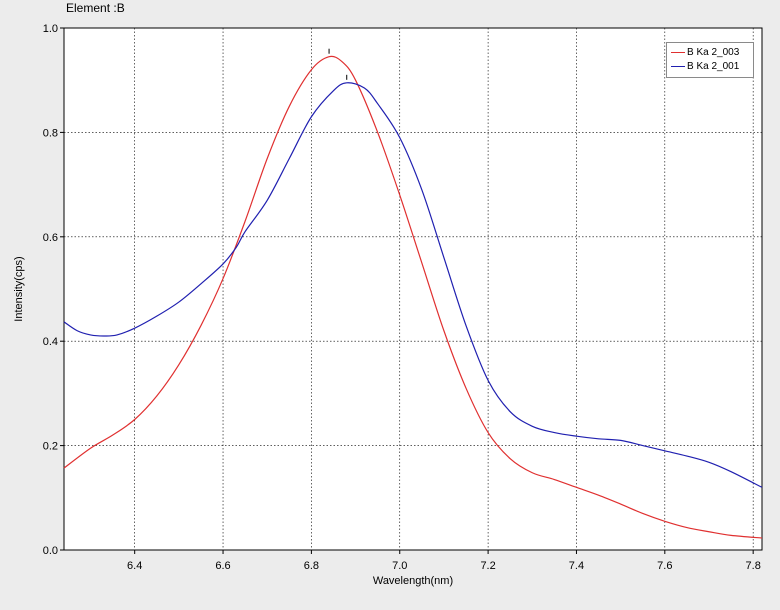  I want to click on y-tick-label: 0.0, so click(50, 551).